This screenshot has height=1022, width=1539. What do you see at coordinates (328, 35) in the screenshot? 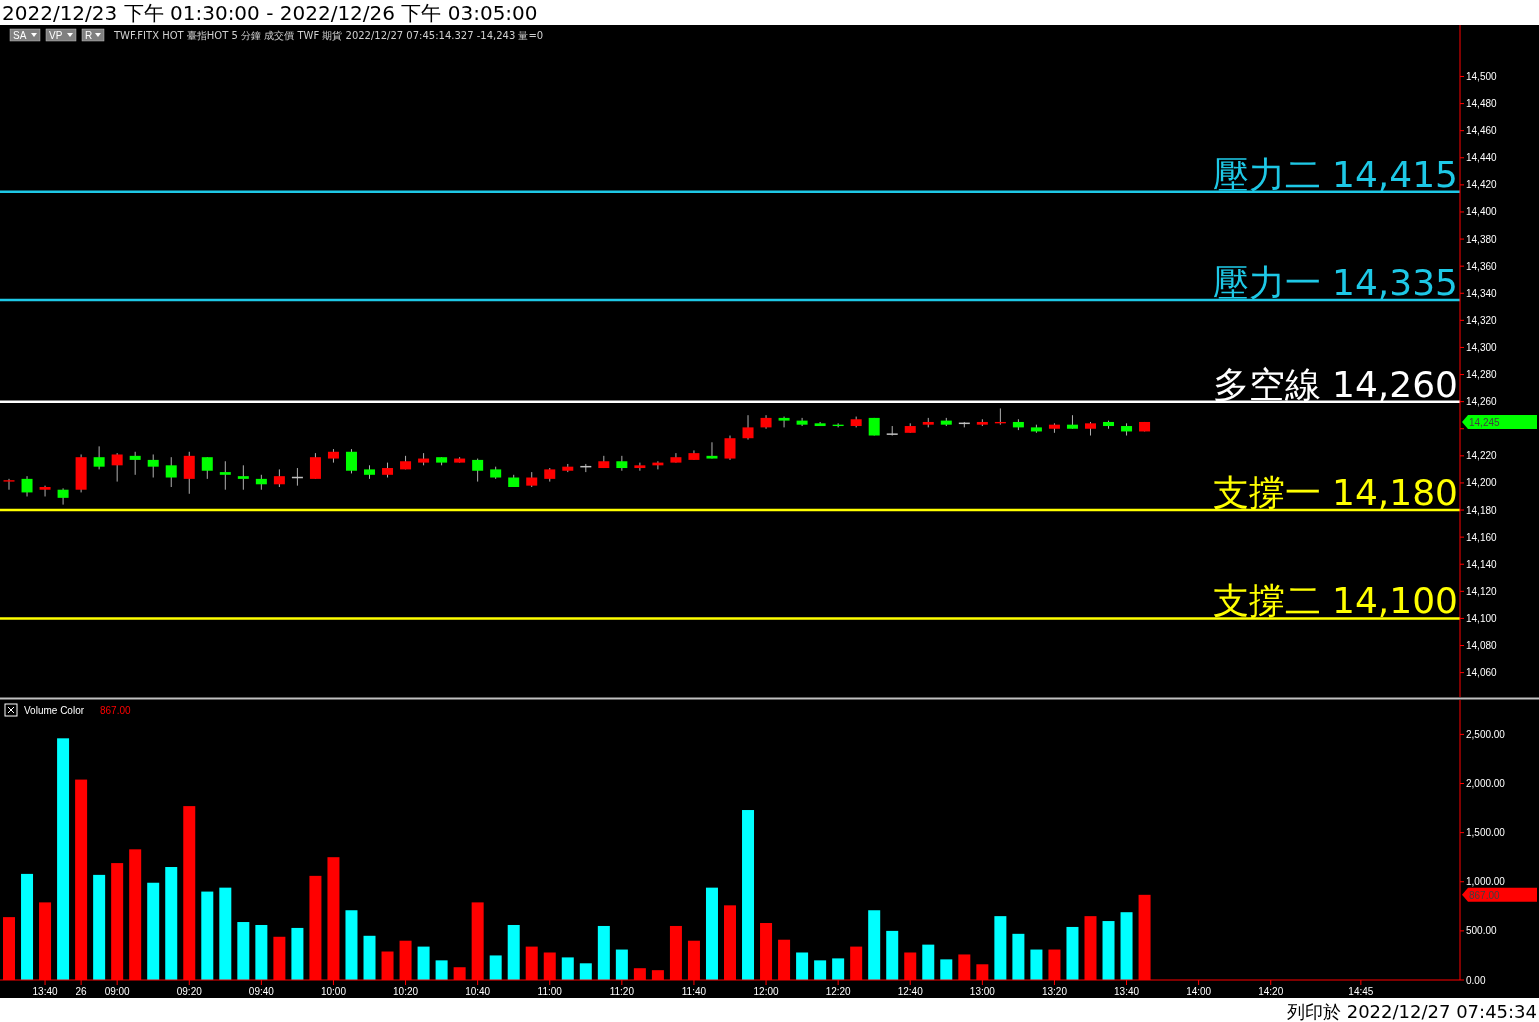
I see `text: TWF.FITX HOT 臺指HOT 5 分鐘 成交價 TWF 期貨 2022/12/27 07:45:14.327 -14,243 量=0` at bounding box center [328, 35].